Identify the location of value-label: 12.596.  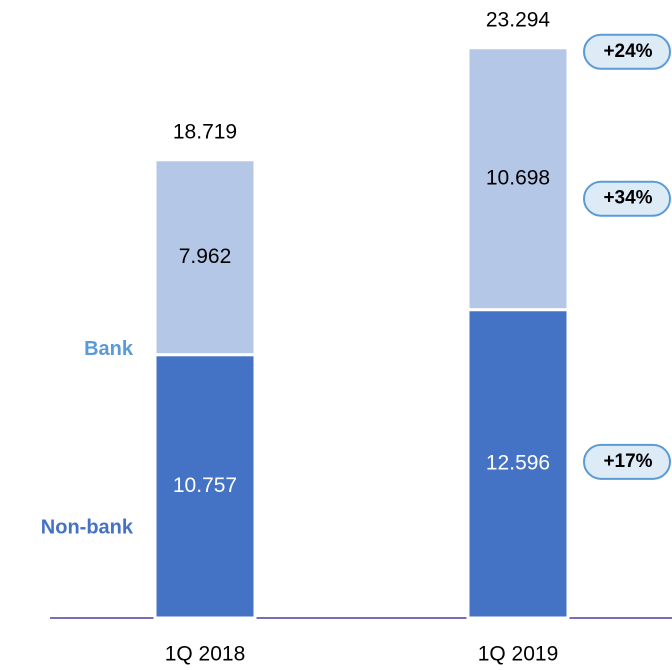
(518, 462).